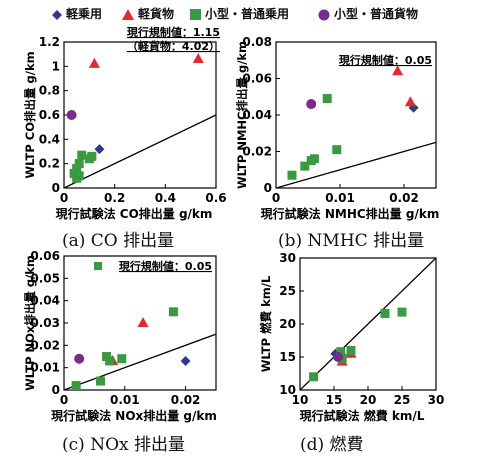 Image resolution: width=480 pixels, height=456 pixels. Describe the element at coordinates (195, 14) in the screenshot. I see `square-icon` at that location.